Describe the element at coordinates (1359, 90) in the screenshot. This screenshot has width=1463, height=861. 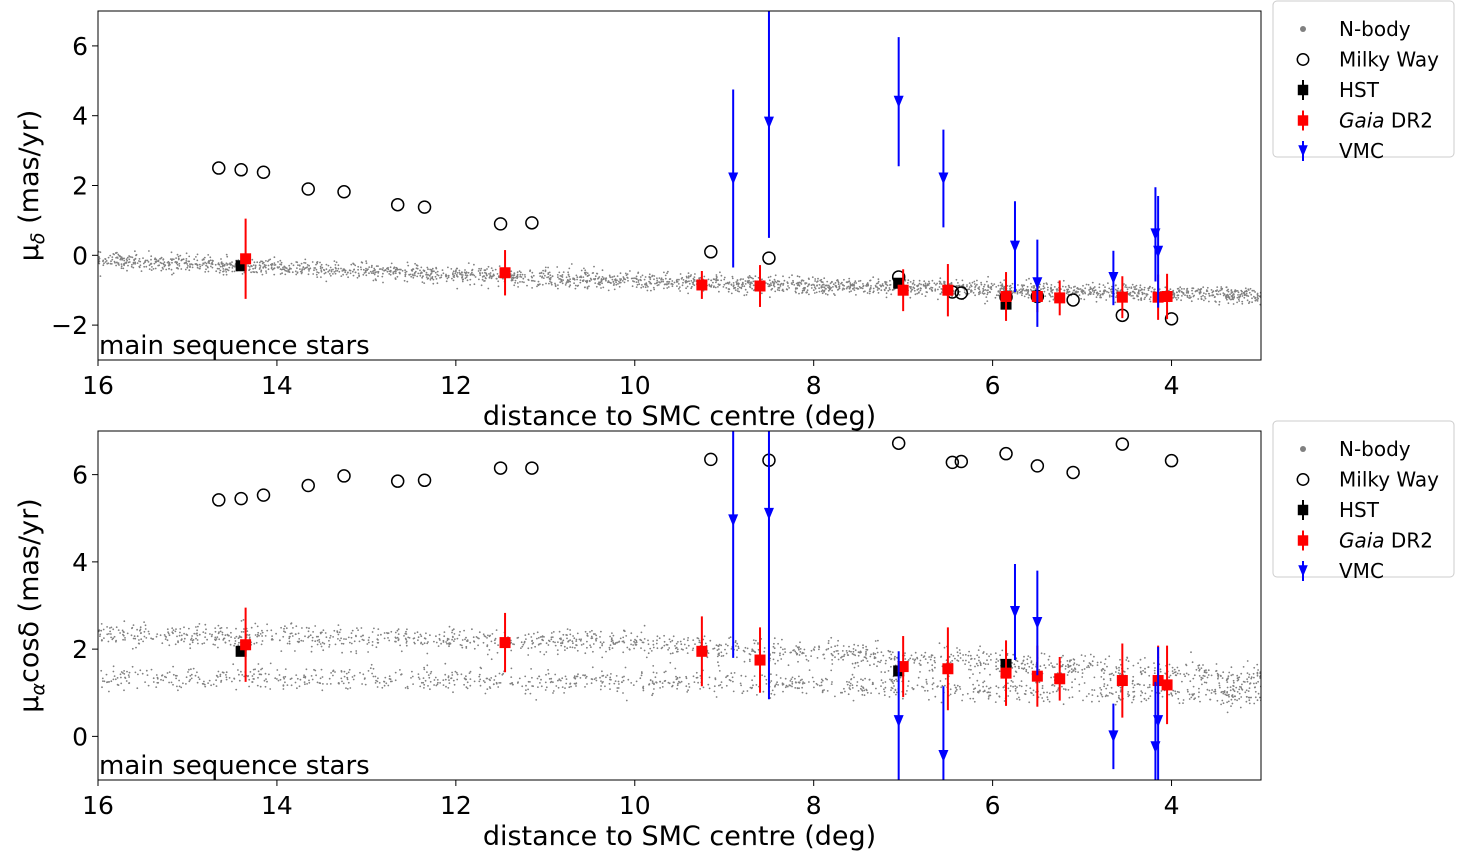
I see `legend-label: HST` at that location.